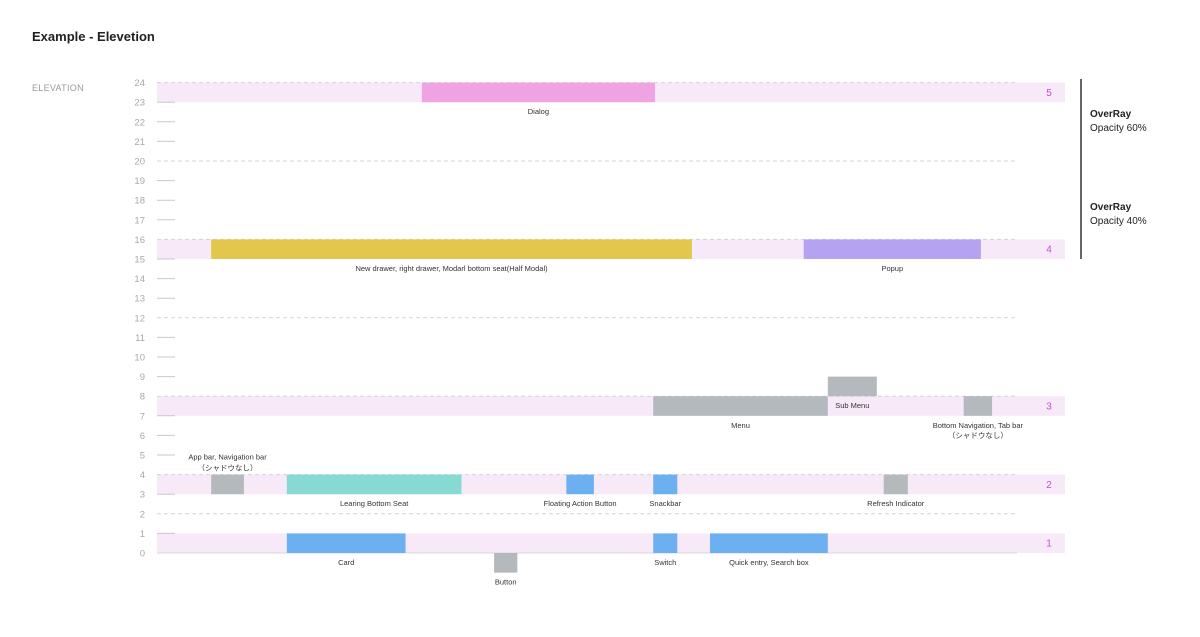 Image resolution: width=1200 pixels, height=637 pixels. Describe the element at coordinates (142, 475) in the screenshot. I see `tick-label: 4` at that location.